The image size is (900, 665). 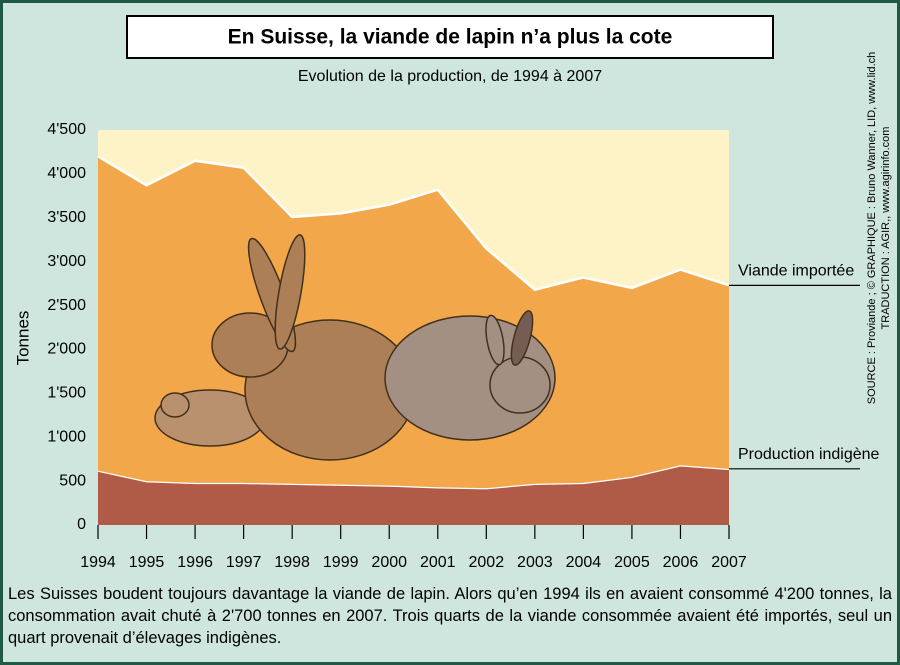 What do you see at coordinates (796, 271) in the screenshot?
I see `legend-label: Viande importée` at bounding box center [796, 271].